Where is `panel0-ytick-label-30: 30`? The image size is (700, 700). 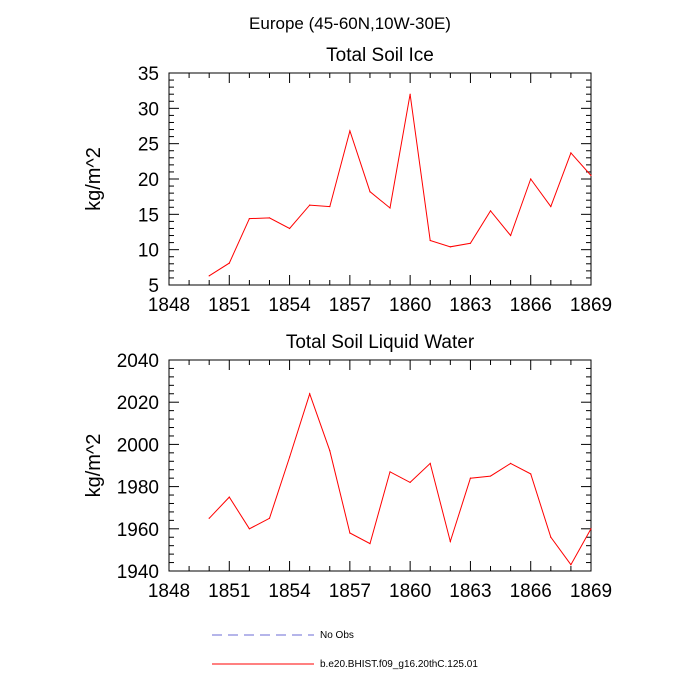
panel0-ytick-label-30: 30 is located at coordinates (148, 109).